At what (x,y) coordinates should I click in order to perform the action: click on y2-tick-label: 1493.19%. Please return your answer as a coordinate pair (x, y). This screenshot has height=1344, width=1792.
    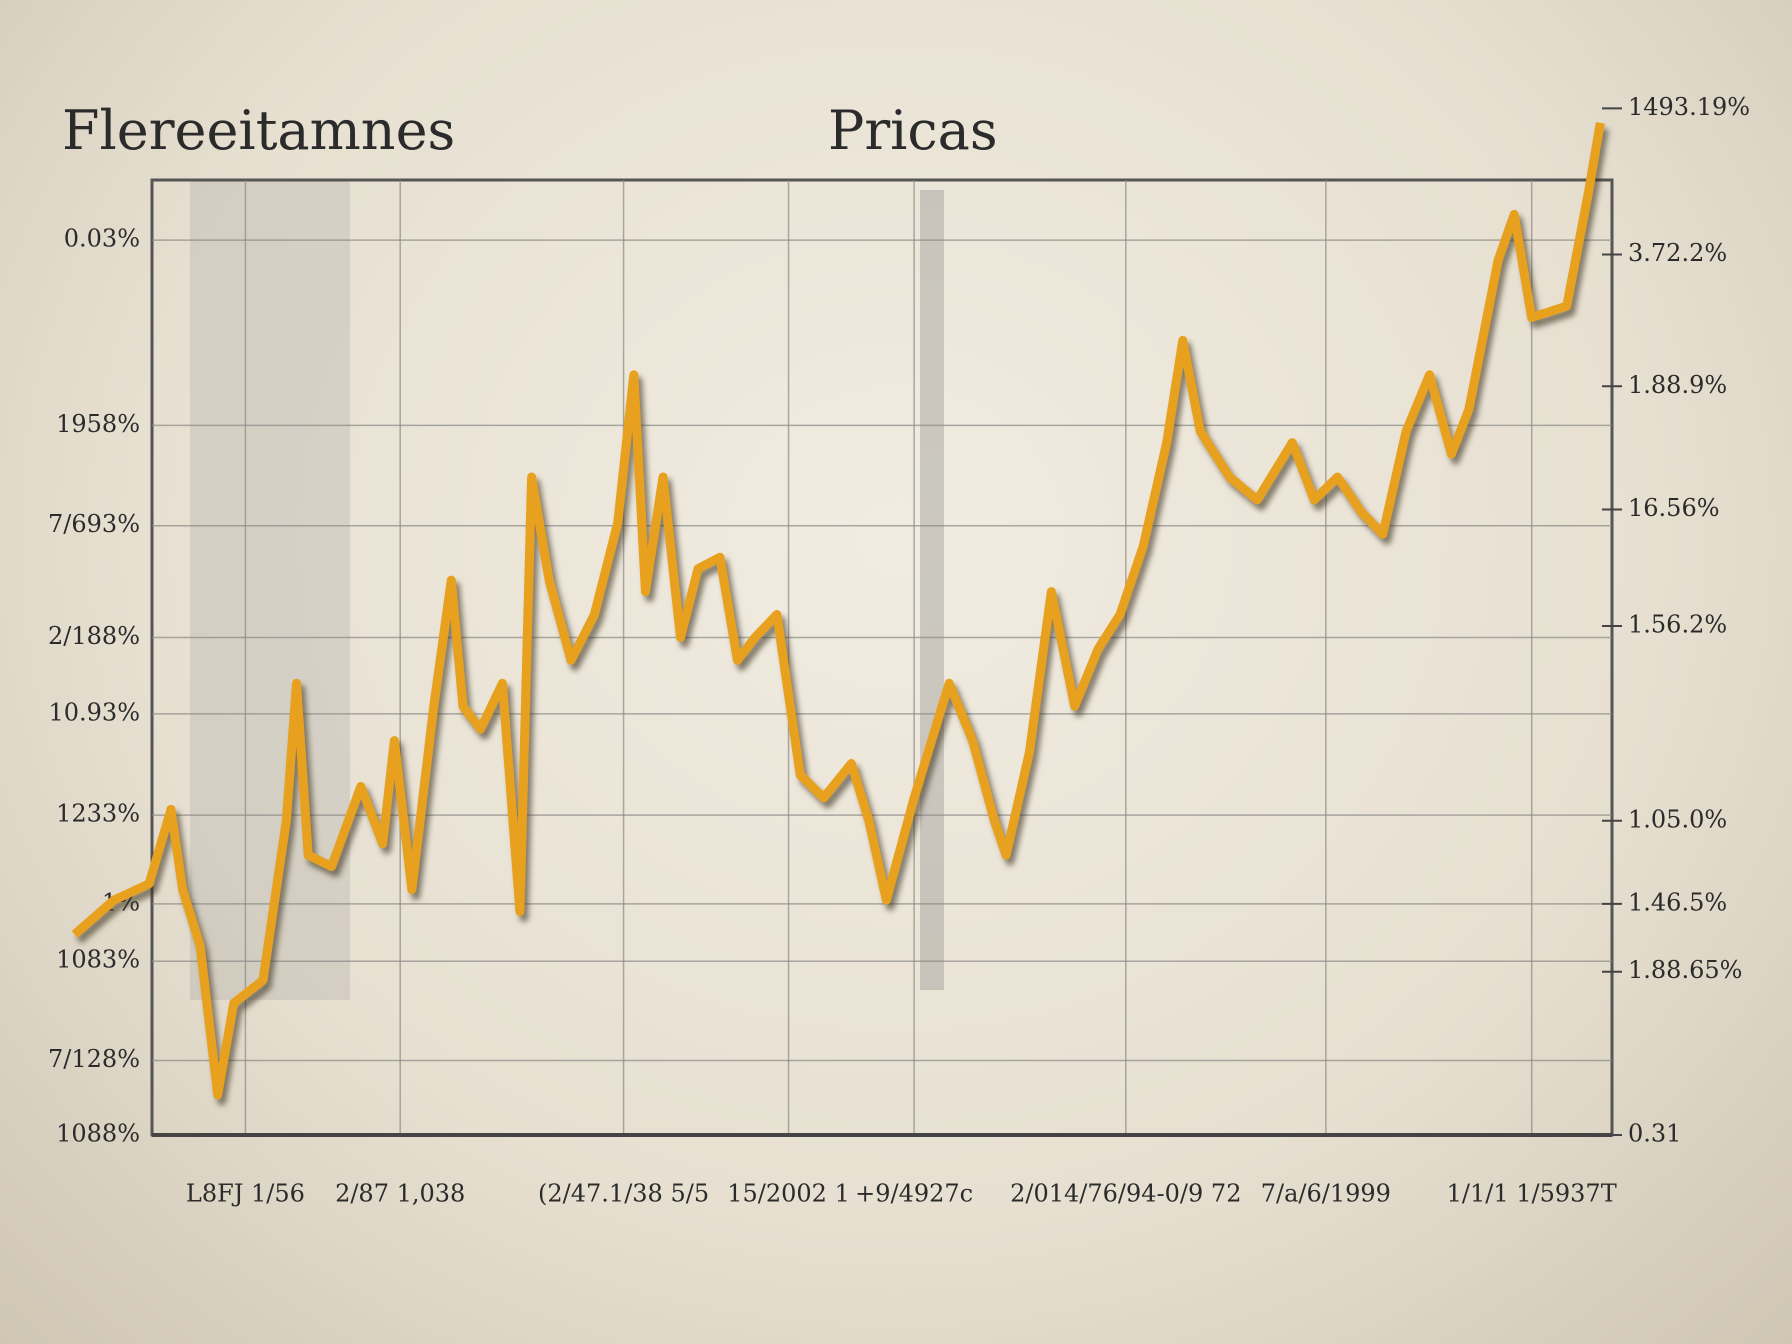
    Looking at the image, I should click on (1689, 107).